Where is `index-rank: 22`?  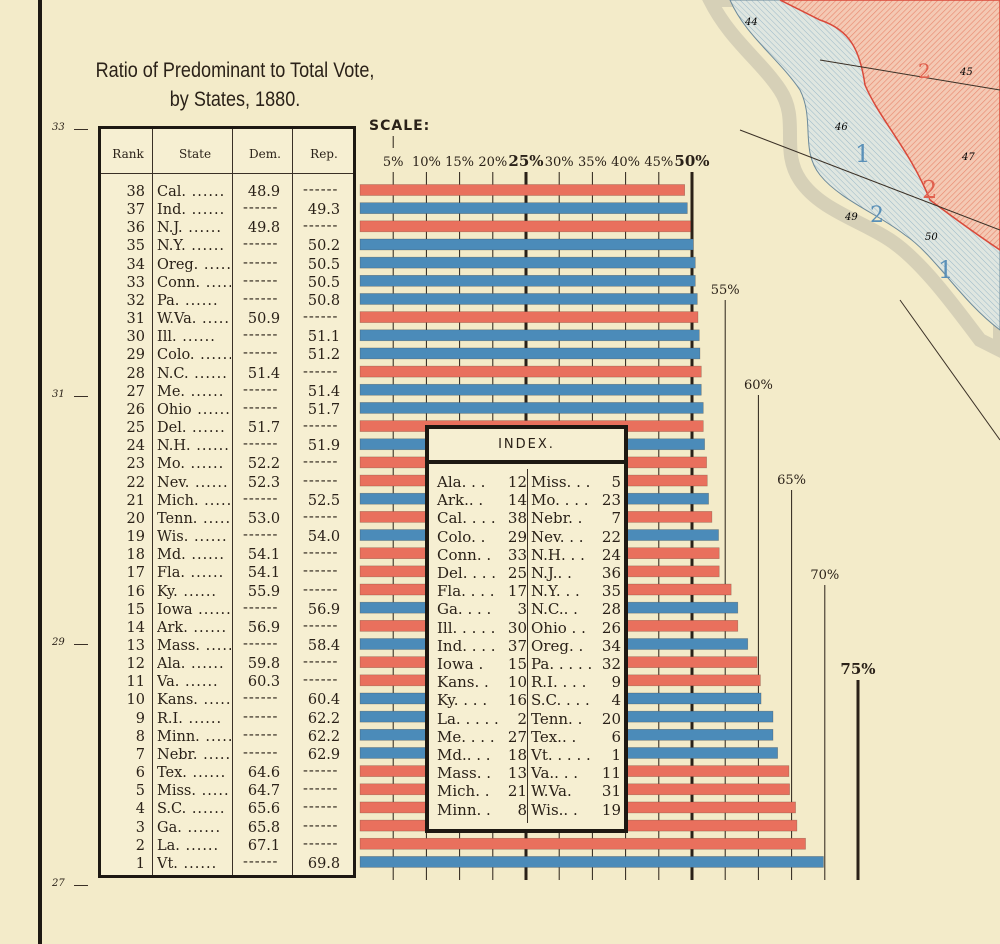 index-rank: 22 is located at coordinates (611, 536).